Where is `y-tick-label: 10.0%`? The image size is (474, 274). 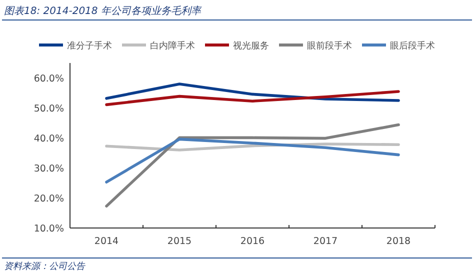
y-tick-label: 10.0% is located at coordinates (49, 229).